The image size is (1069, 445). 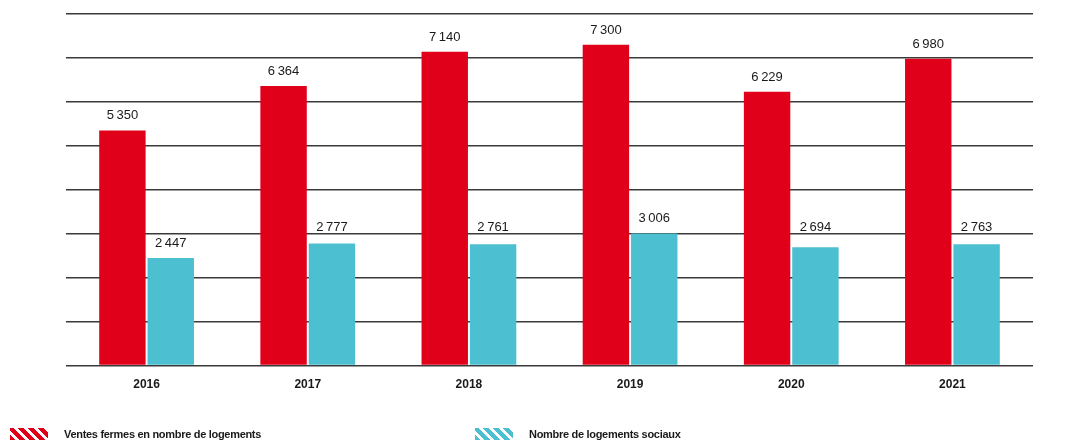 I want to click on x-tick-label: 2018, so click(x=469, y=384).